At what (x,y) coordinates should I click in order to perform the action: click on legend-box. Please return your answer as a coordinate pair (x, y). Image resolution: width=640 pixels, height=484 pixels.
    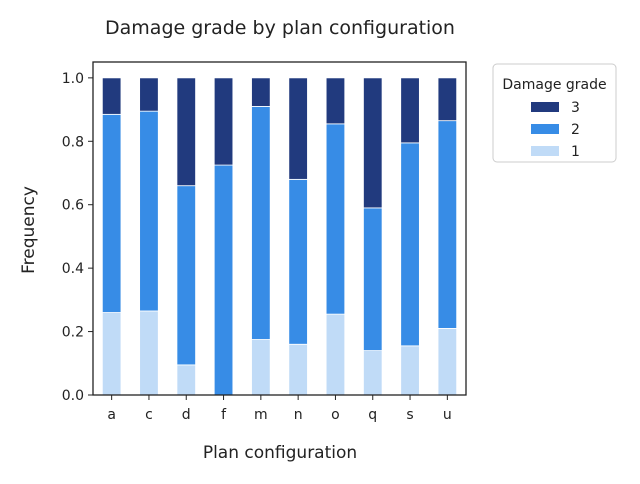
    Looking at the image, I should click on (554, 113).